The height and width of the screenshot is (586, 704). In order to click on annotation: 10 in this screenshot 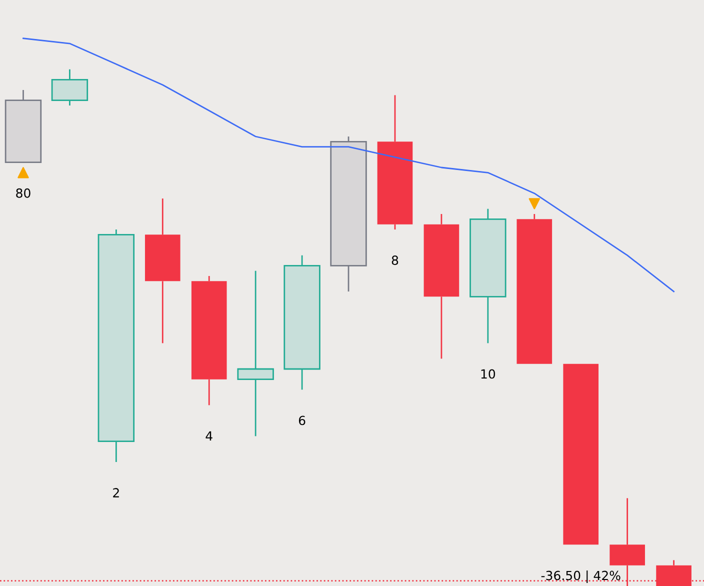, I will do `click(488, 374)`.